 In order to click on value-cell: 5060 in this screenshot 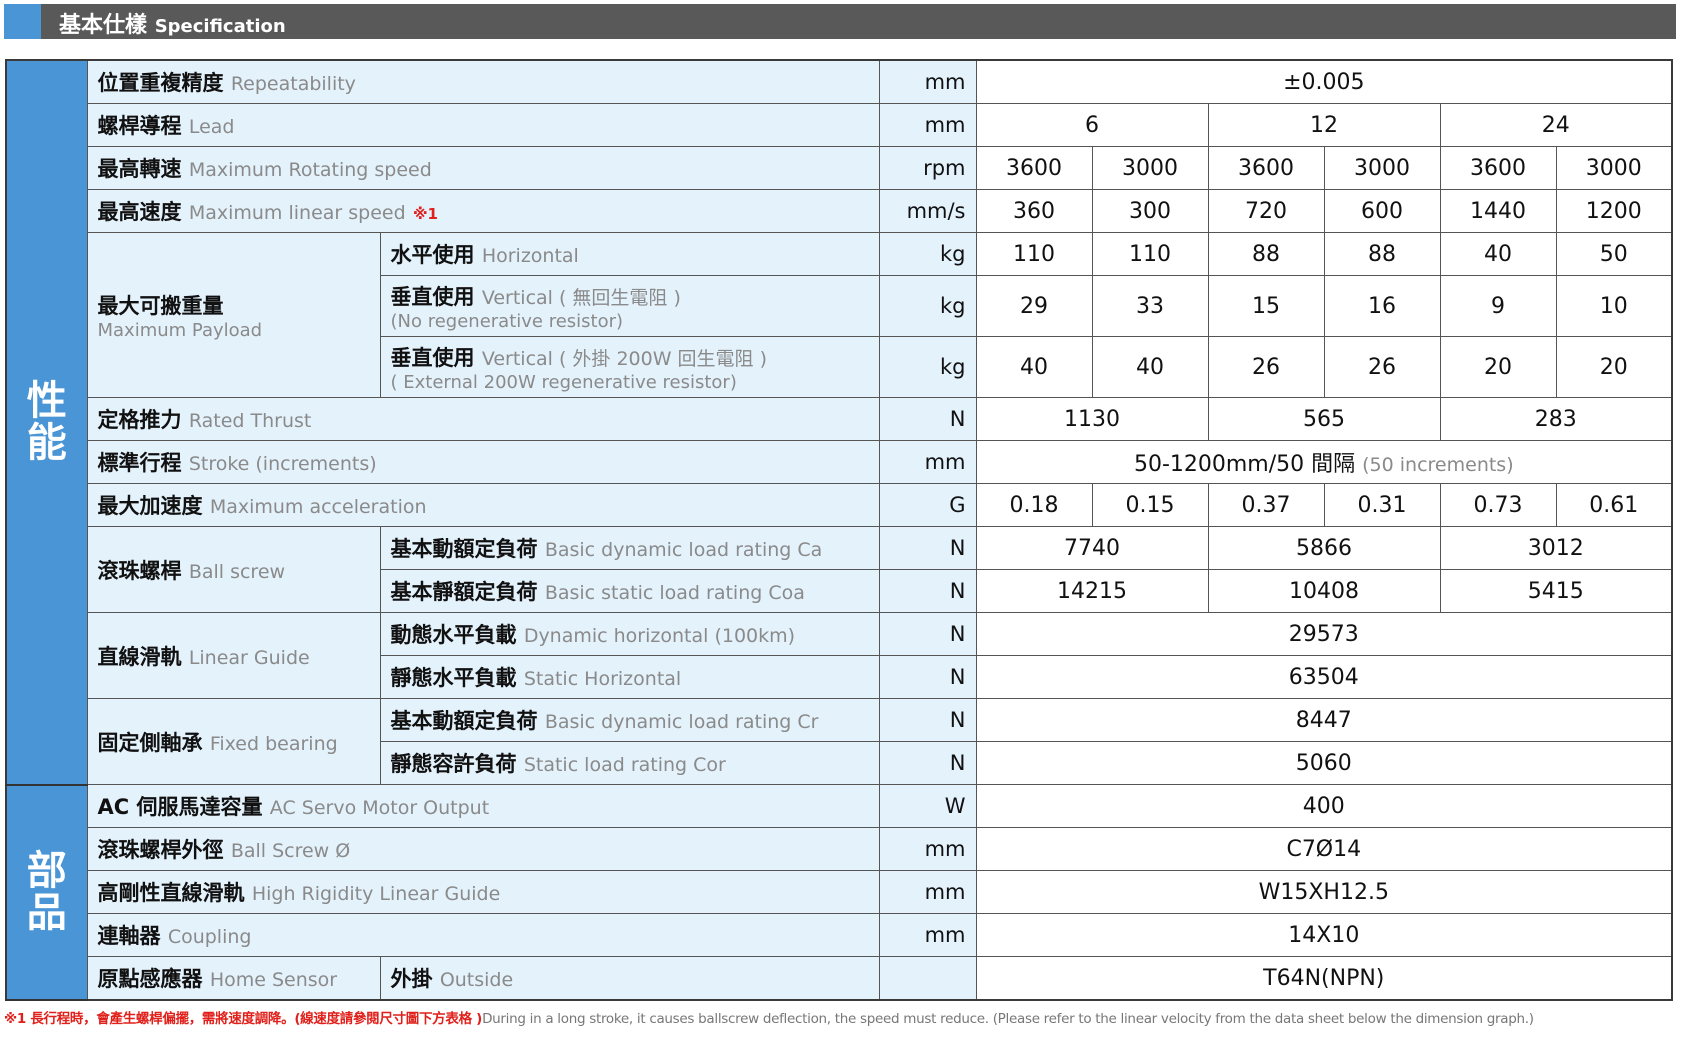, I will do `click(1324, 763)`.